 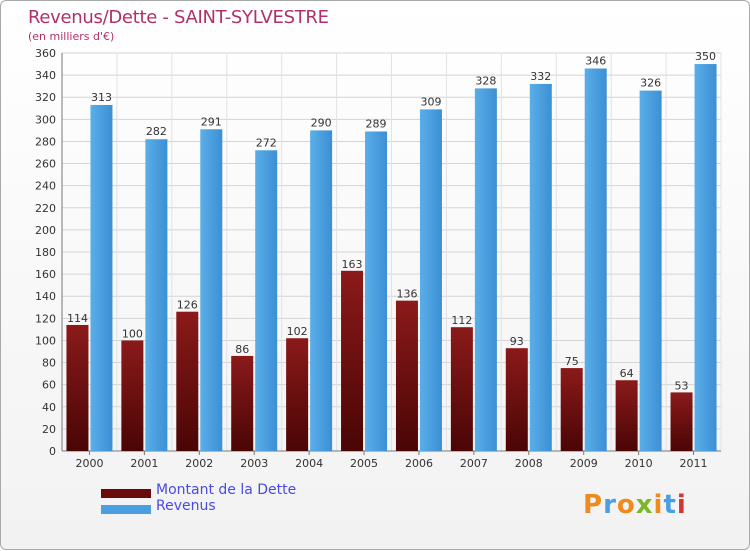 I want to click on y-tick-label: 80, so click(x=49, y=363).